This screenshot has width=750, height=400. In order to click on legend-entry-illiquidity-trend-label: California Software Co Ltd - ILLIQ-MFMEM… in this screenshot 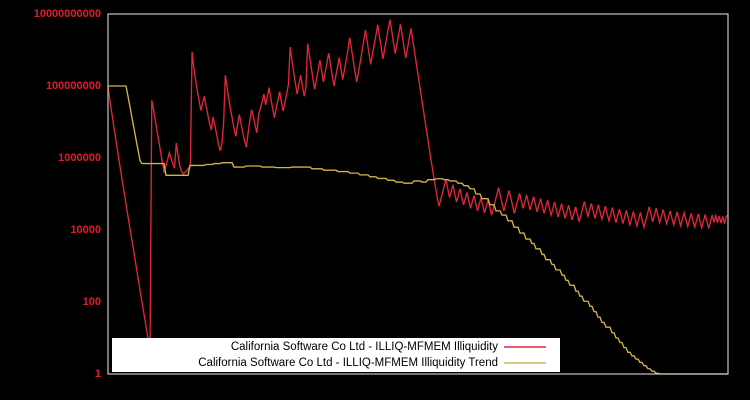, I will do `click(348, 363)`.